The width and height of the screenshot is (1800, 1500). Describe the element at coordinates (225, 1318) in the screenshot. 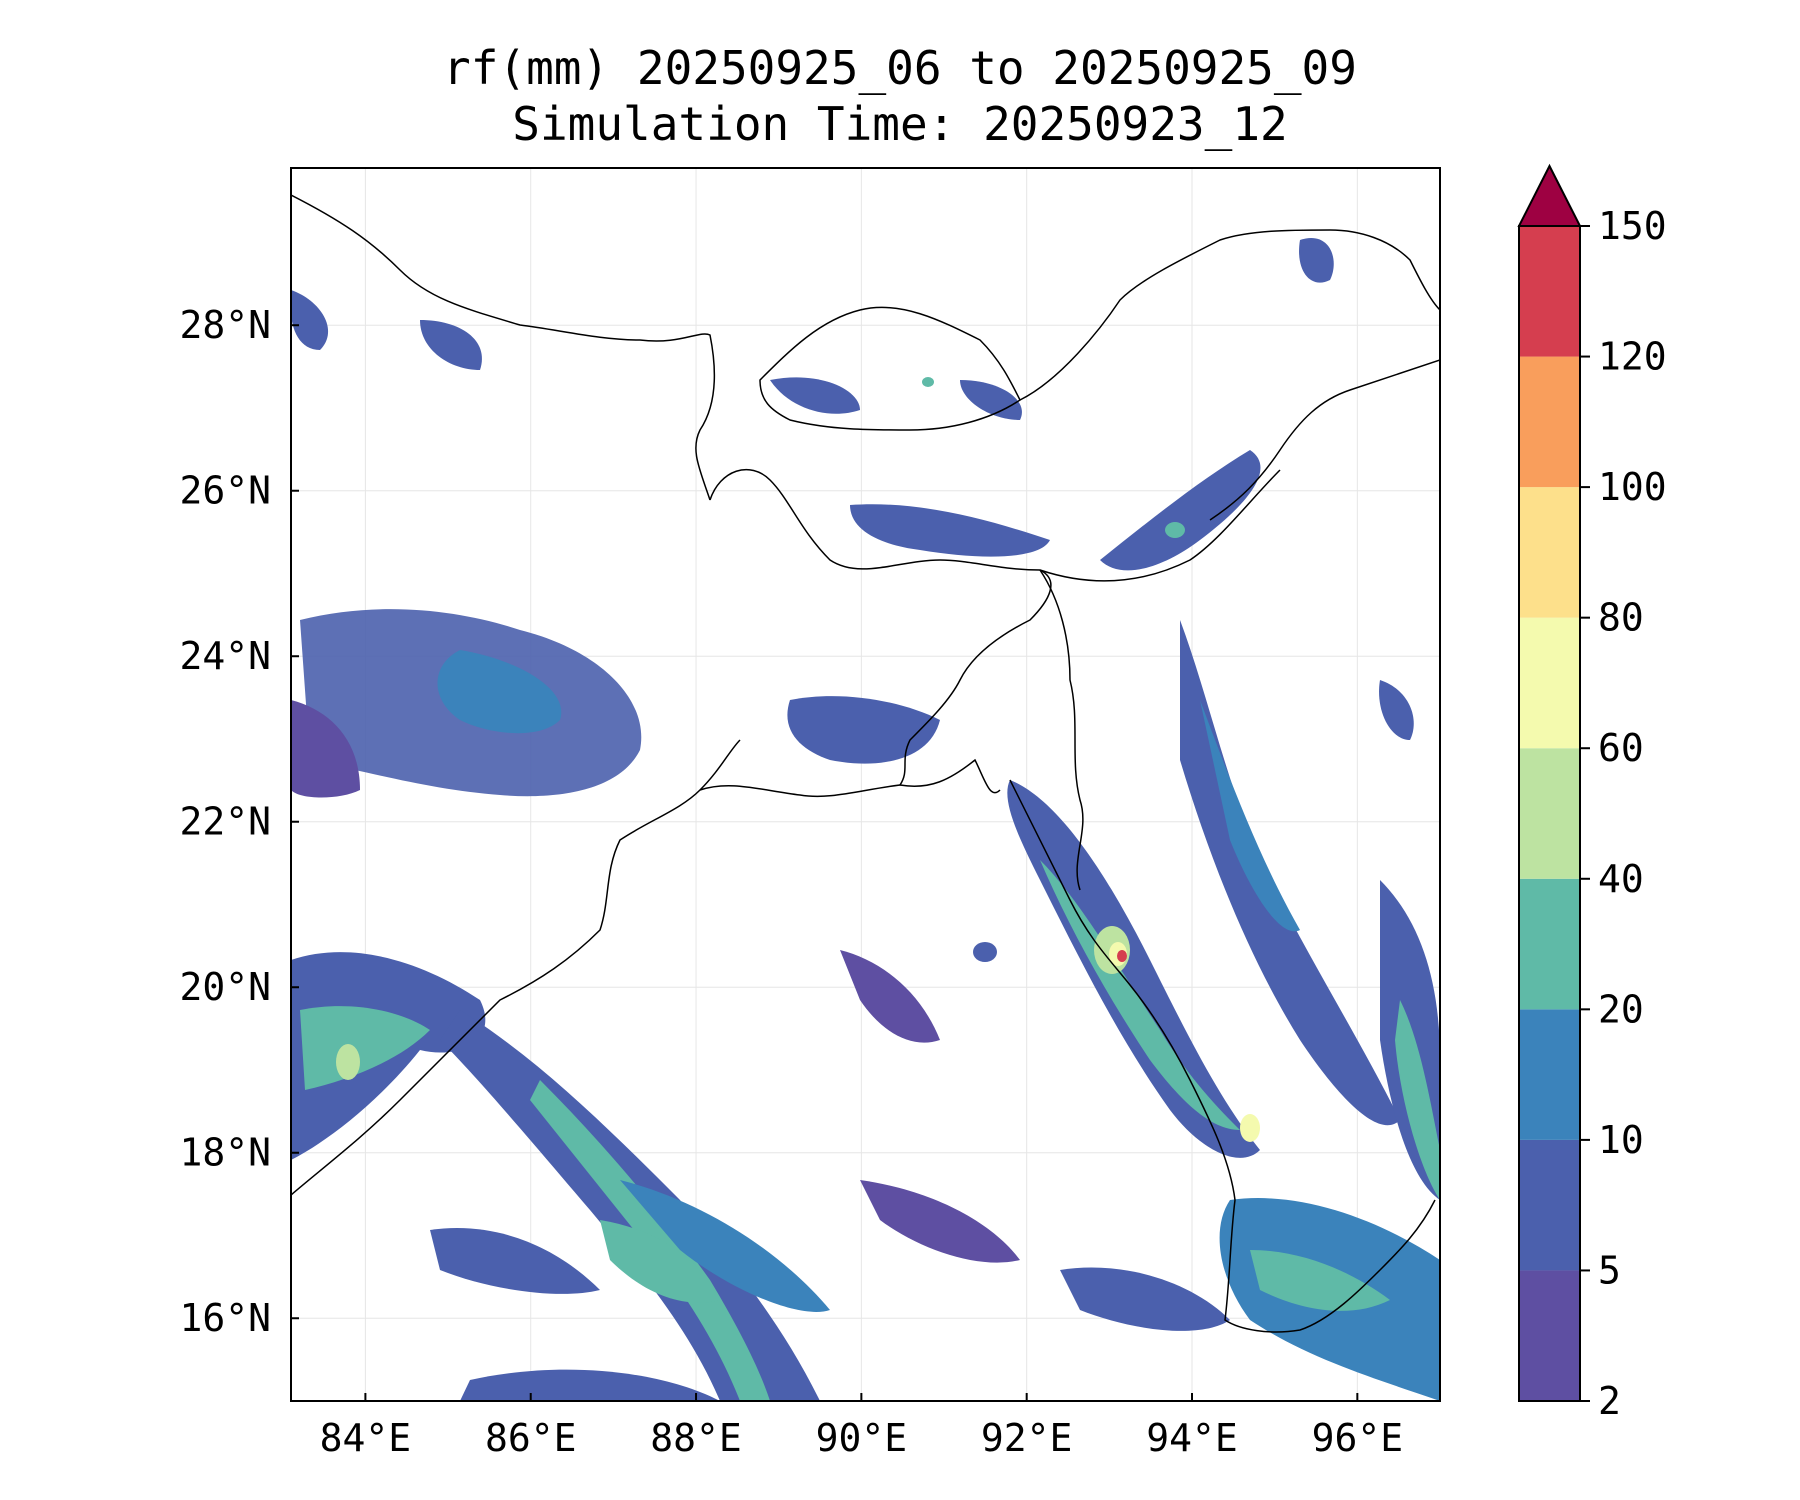

I see `lat-tick-label: 16°N` at that location.